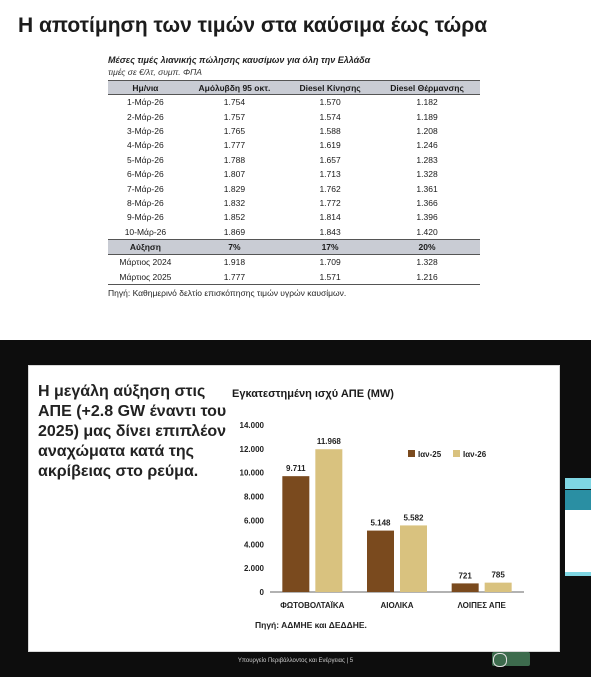 This screenshot has height=677, width=591. What do you see at coordinates (427, 130) in the screenshot?
I see `cell-value: 1.208` at bounding box center [427, 130].